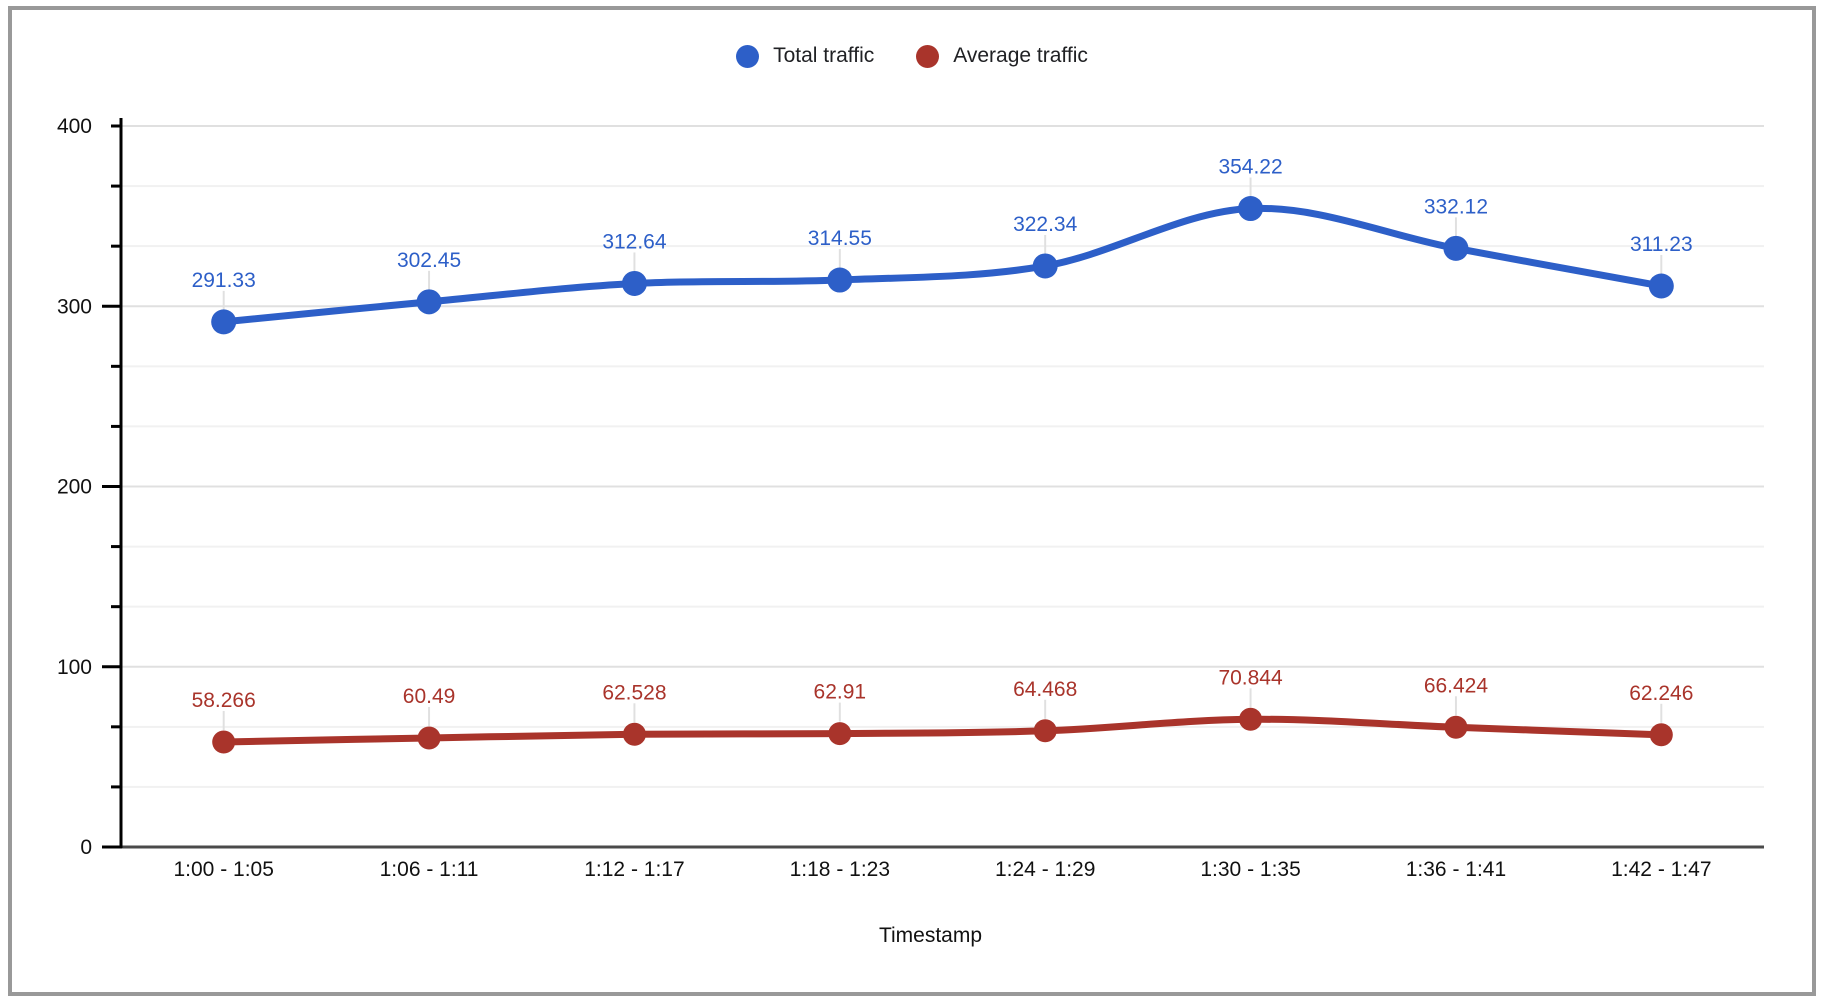  Describe the element at coordinates (1250, 677) in the screenshot. I see `data-point-label: 70.844` at that location.